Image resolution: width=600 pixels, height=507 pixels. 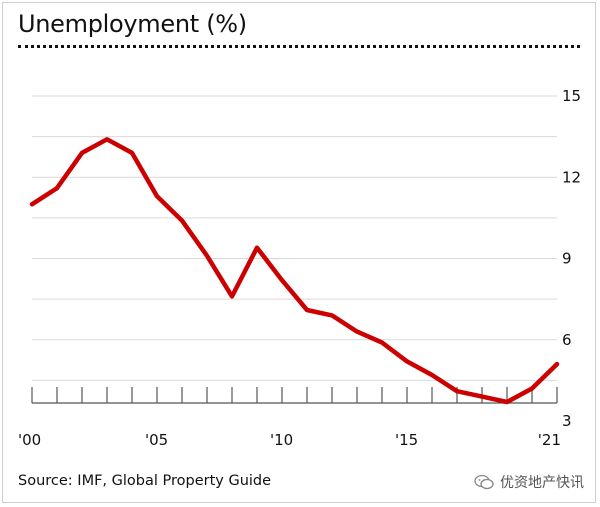 I want to click on chart-title: Unemployment (%), so click(x=132, y=24).